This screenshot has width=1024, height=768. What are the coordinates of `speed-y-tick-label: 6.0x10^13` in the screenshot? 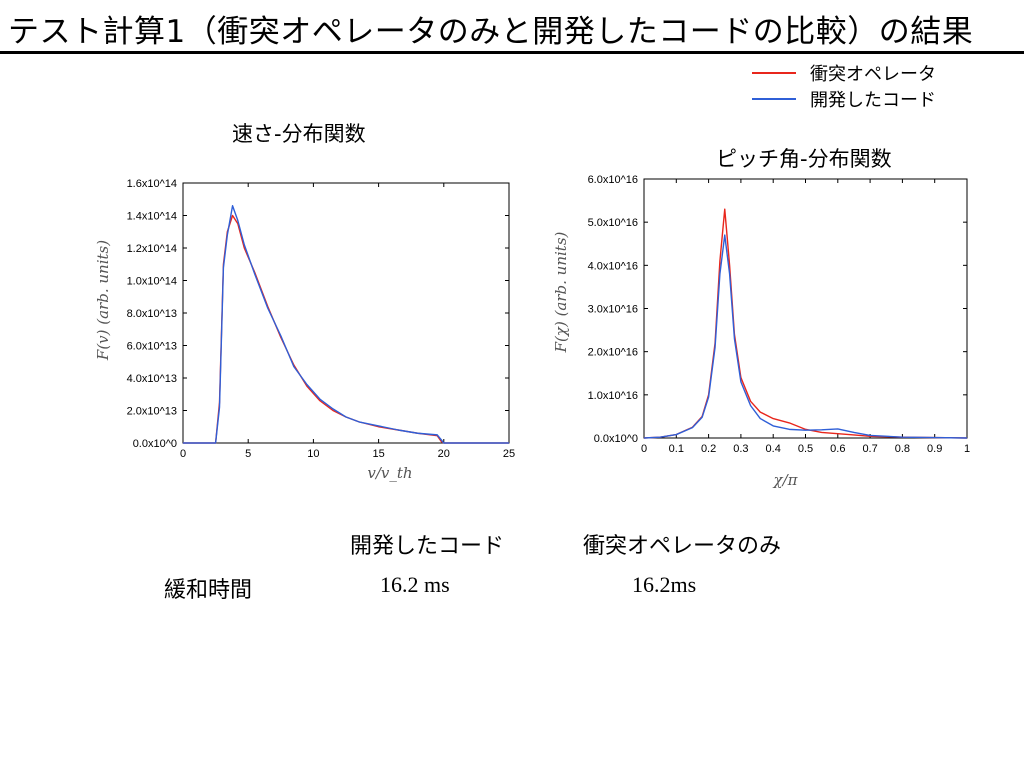 It's located at (152, 347).